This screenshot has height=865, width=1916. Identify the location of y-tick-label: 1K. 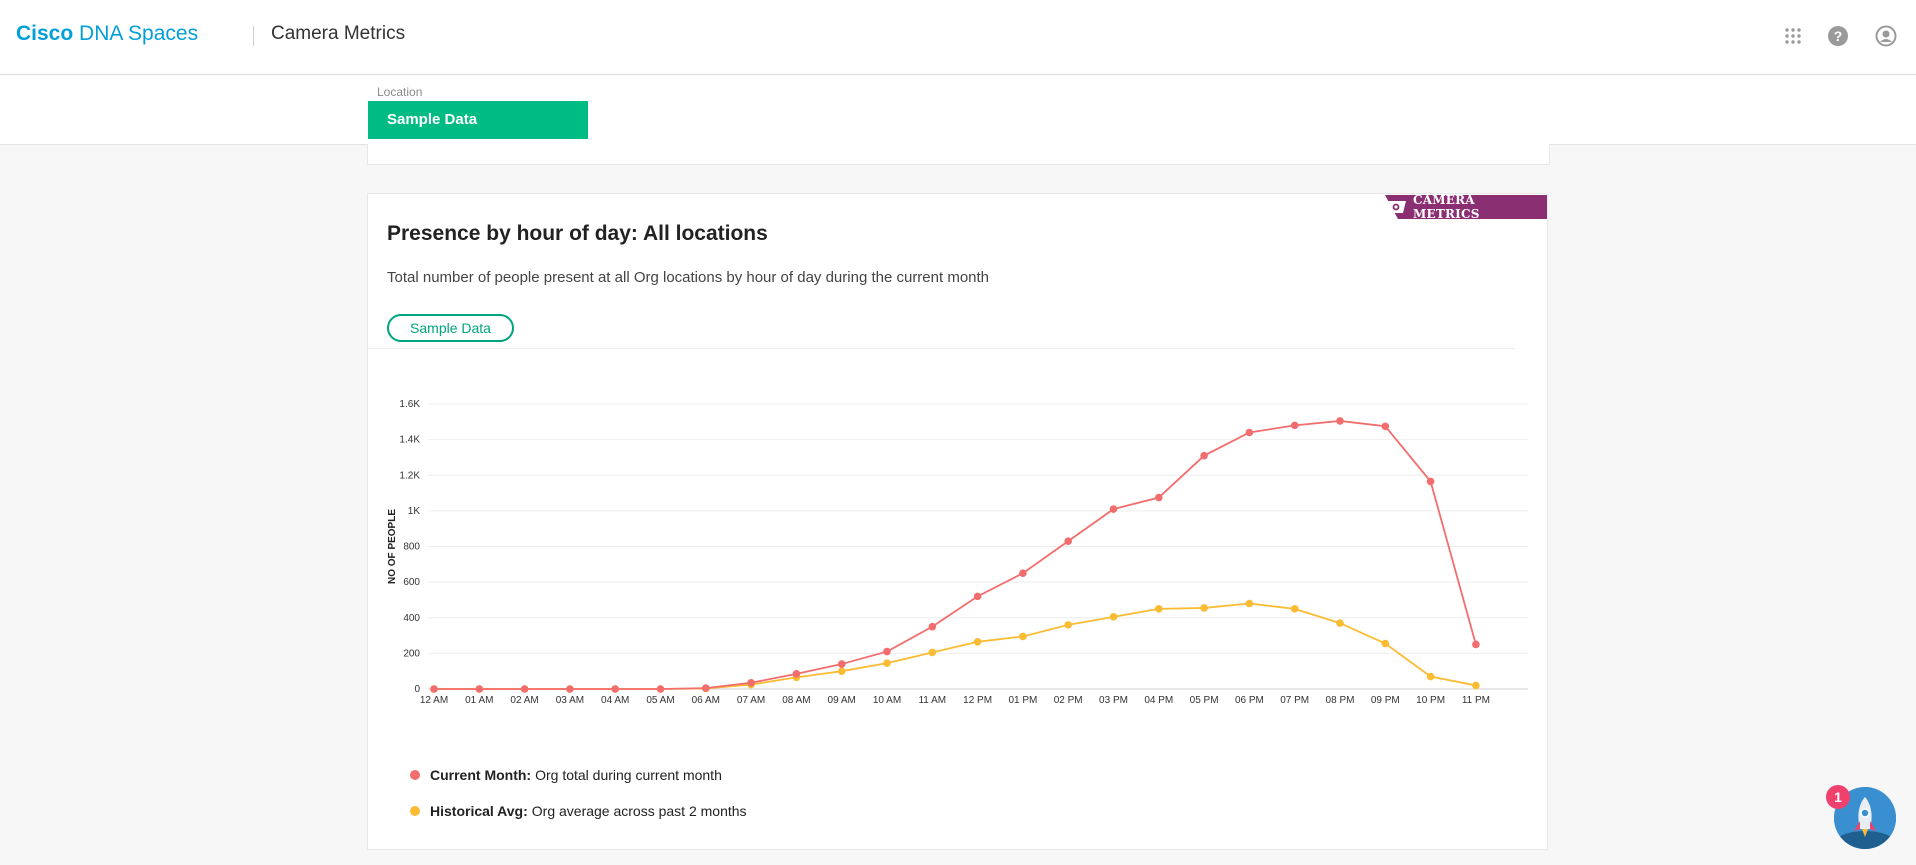
(414, 511).